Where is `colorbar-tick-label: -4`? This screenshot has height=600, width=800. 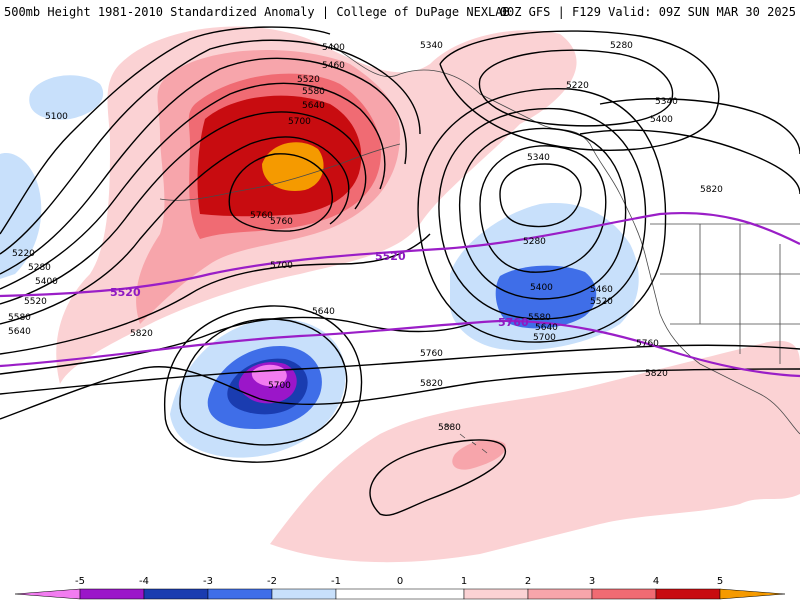
colorbar-tick-label: -4 is located at coordinates (144, 581).